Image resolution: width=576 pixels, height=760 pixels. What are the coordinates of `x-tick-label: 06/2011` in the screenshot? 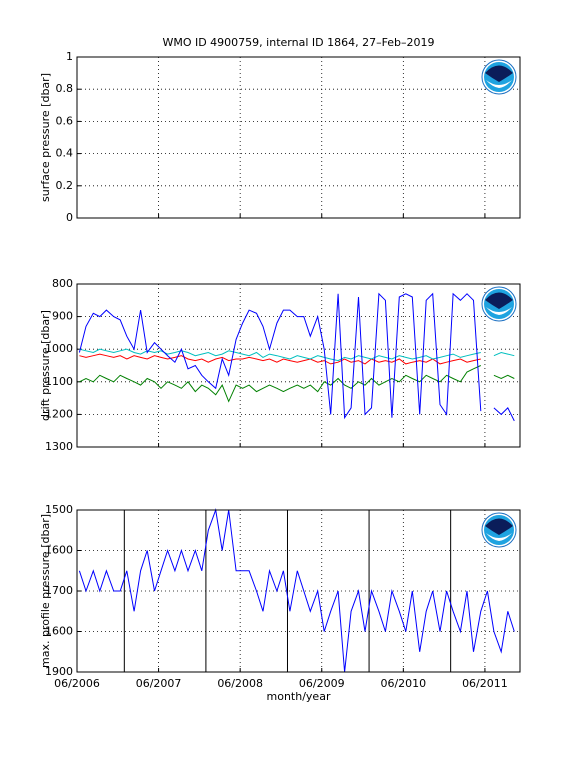 It's located at (485, 683).